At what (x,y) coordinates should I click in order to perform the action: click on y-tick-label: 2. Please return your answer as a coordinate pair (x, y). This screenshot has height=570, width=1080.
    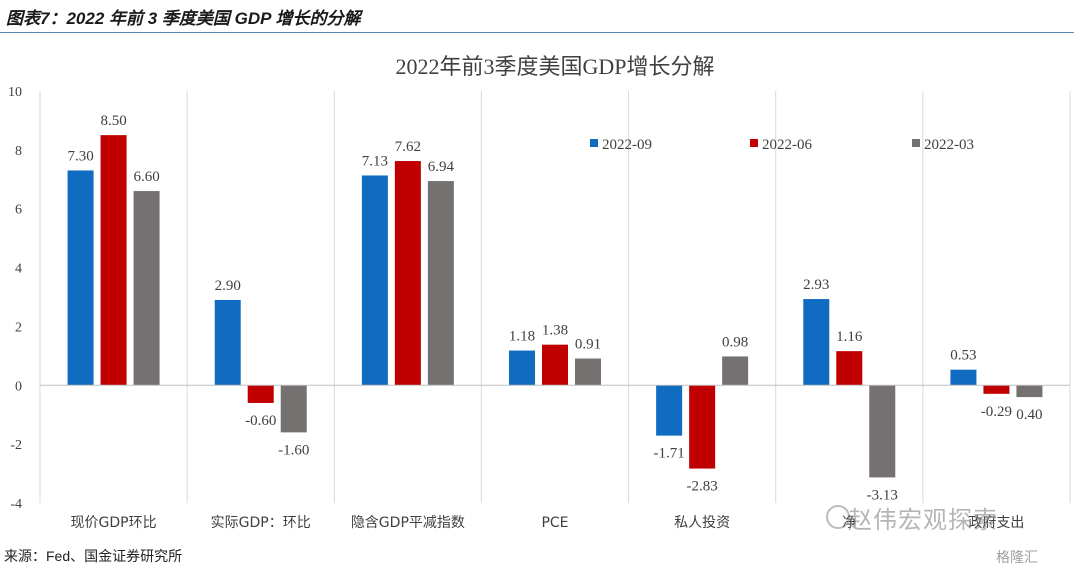
    Looking at the image, I should click on (18, 327).